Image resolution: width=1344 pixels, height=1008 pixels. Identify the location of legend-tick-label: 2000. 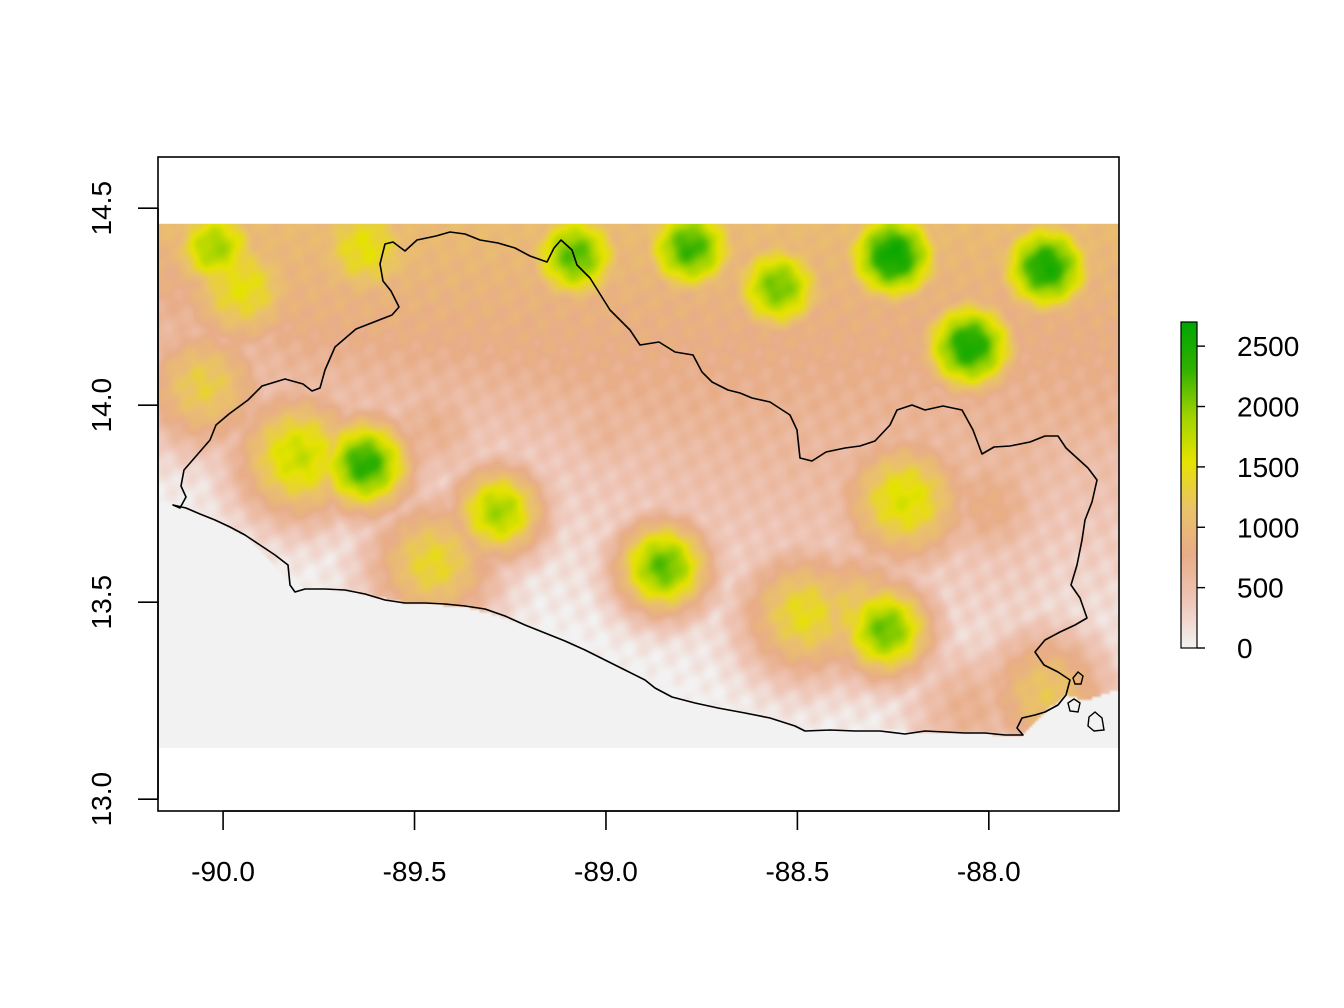
(1268, 407).